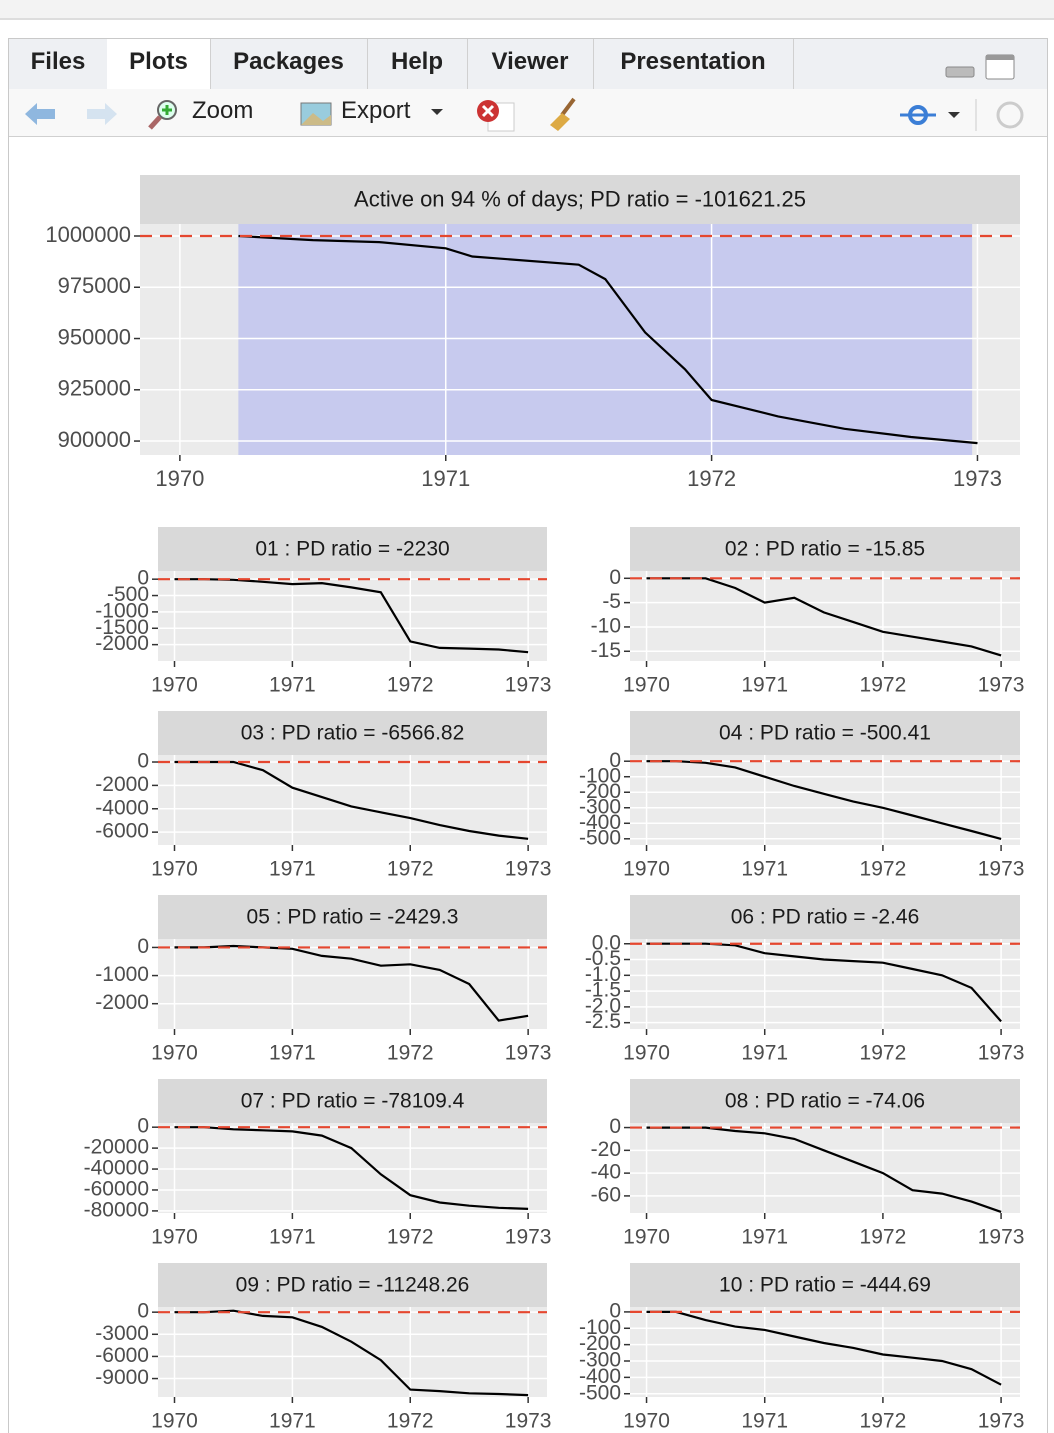  What do you see at coordinates (606, 625) in the screenshot?
I see `y-tick-label: -10` at bounding box center [606, 625].